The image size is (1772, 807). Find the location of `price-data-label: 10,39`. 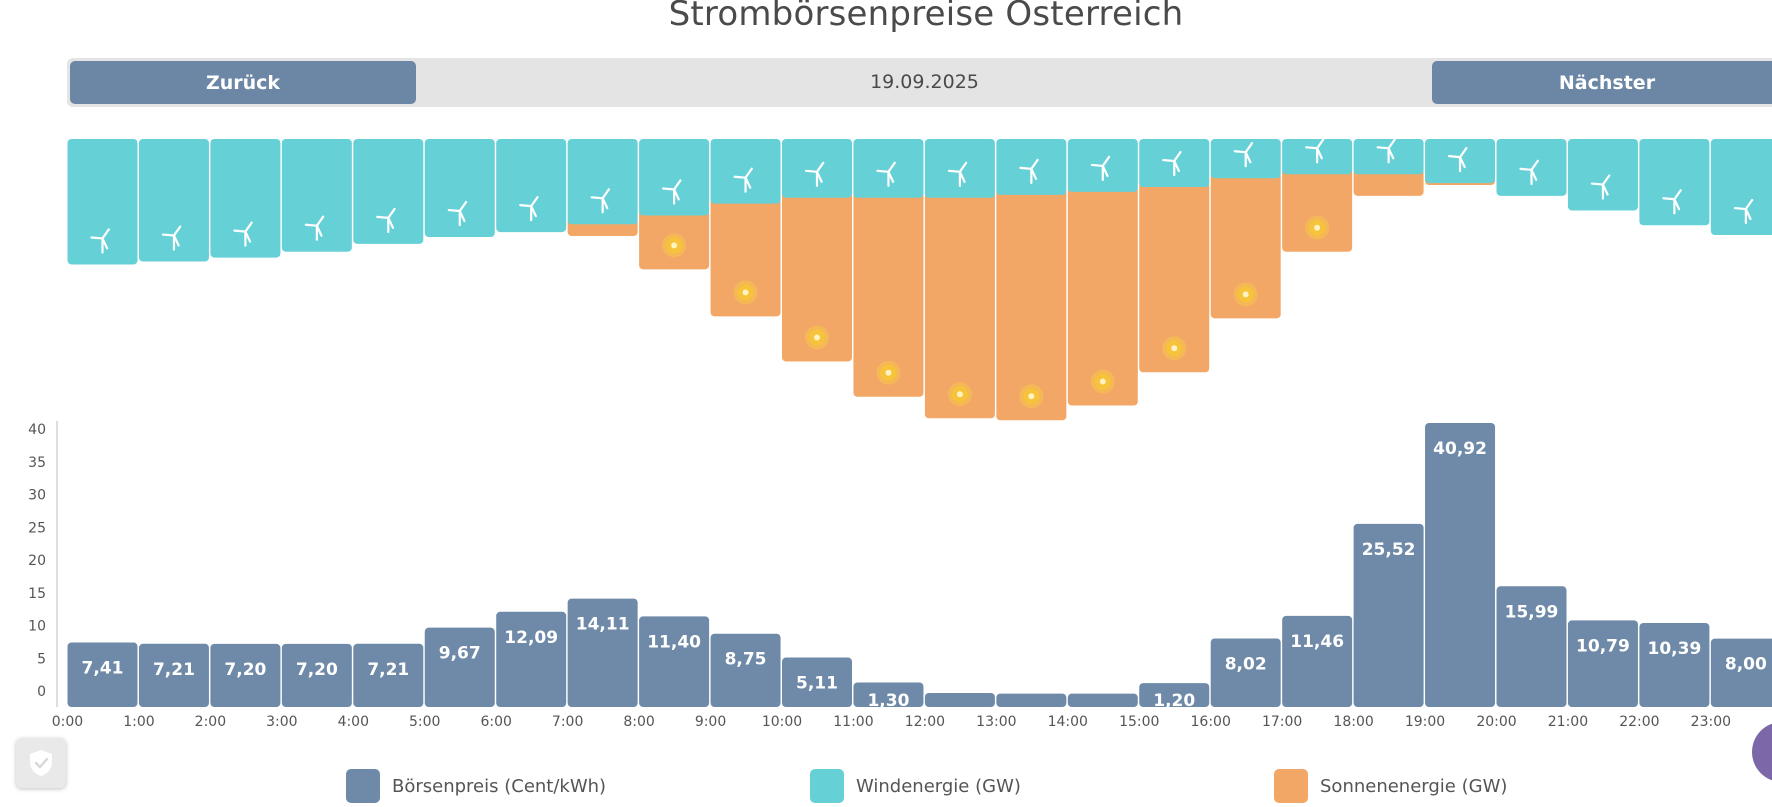

price-data-label: 10,39 is located at coordinates (1675, 649).